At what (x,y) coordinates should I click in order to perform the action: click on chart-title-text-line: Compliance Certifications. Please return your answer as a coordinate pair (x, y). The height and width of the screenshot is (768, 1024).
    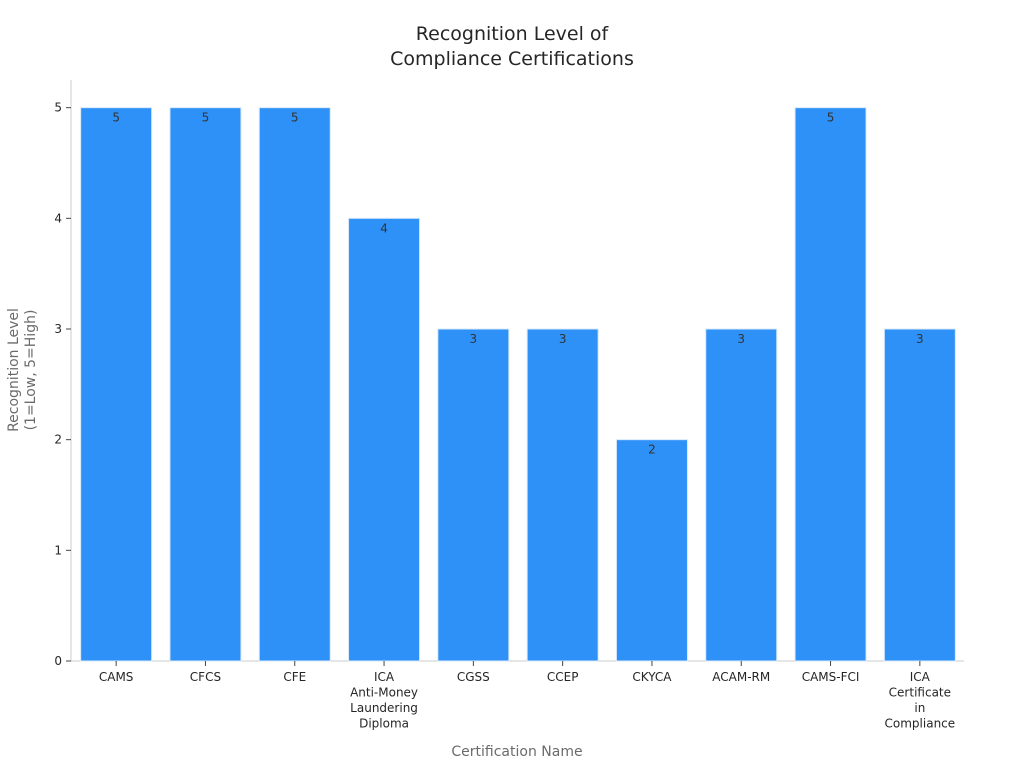
    Looking at the image, I should click on (512, 59).